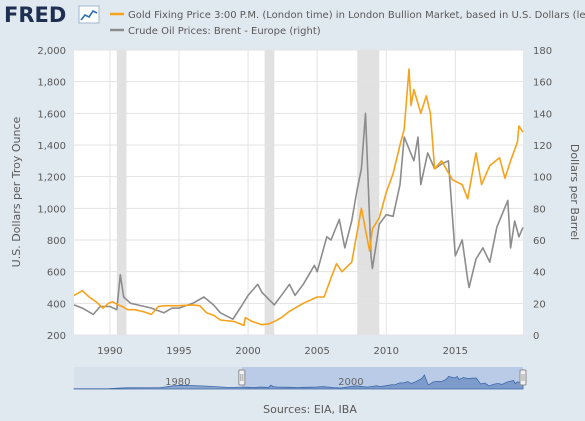 The image size is (585, 421). What do you see at coordinates (350, 382) in the screenshot?
I see `navigator-label-2000: 2000` at bounding box center [350, 382].